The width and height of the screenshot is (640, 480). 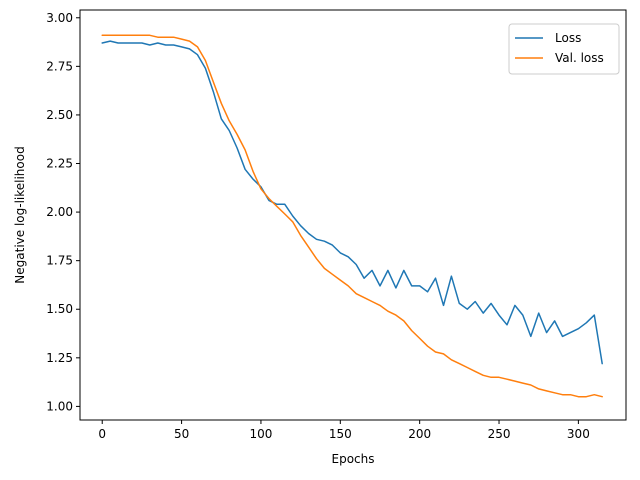 What do you see at coordinates (59, 358) in the screenshot?
I see `y-tick-label: 1.25` at bounding box center [59, 358].